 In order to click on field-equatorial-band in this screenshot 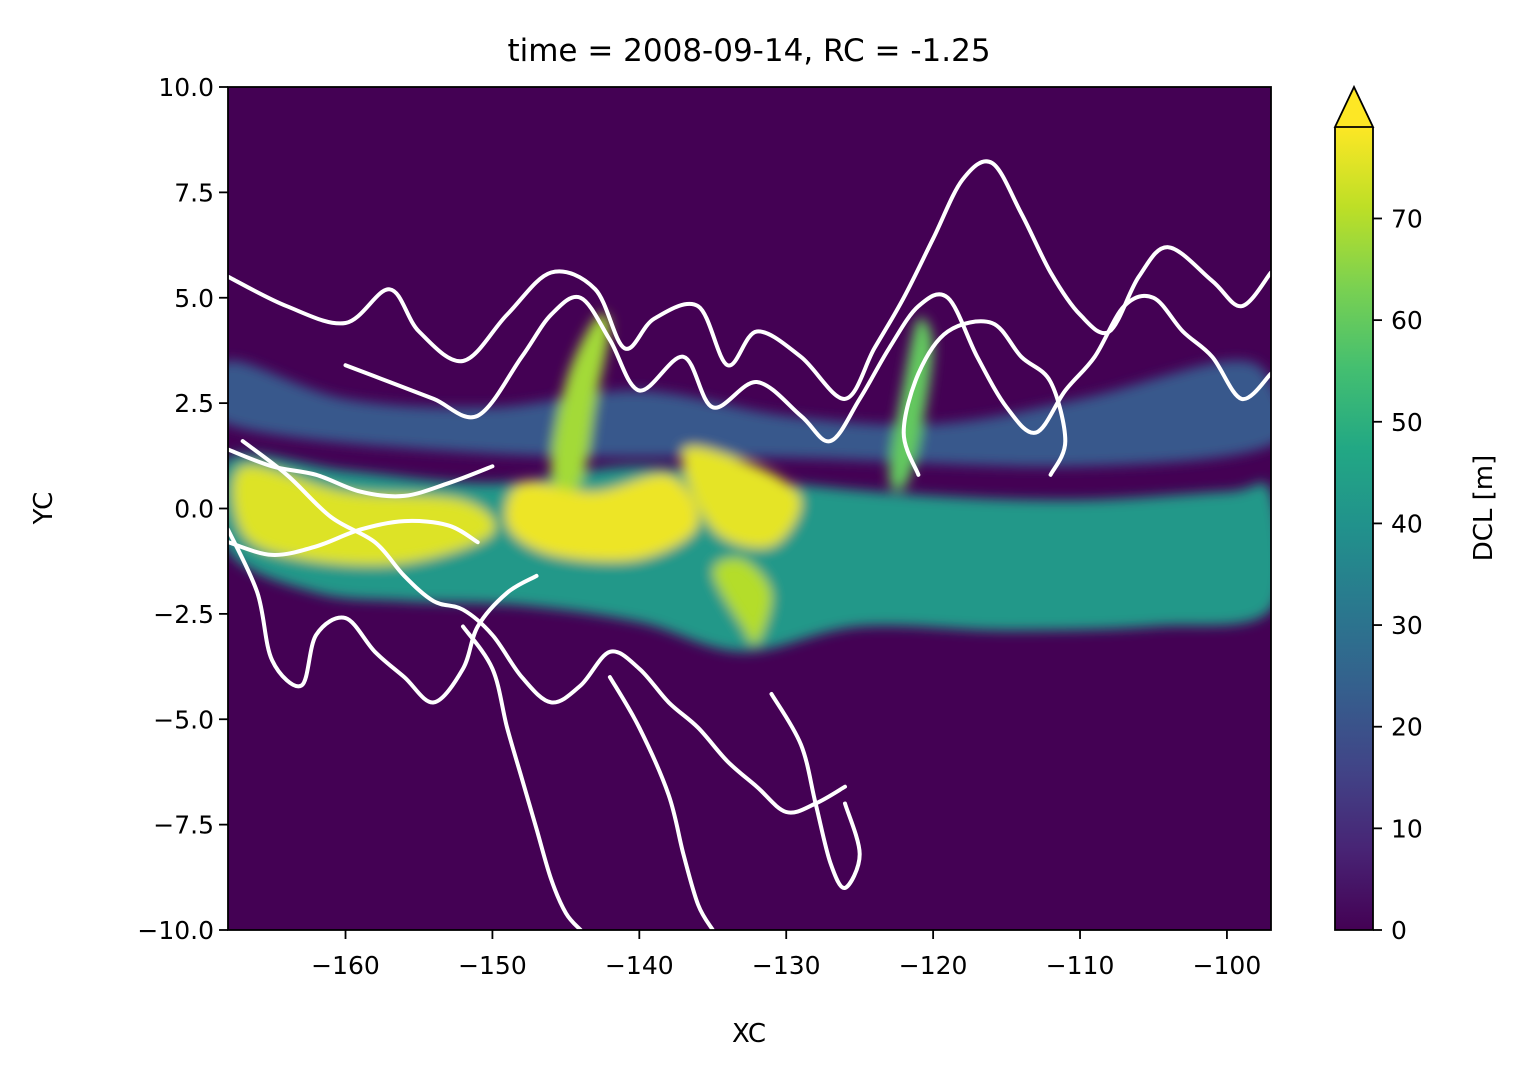, I will do `click(749, 552)`.